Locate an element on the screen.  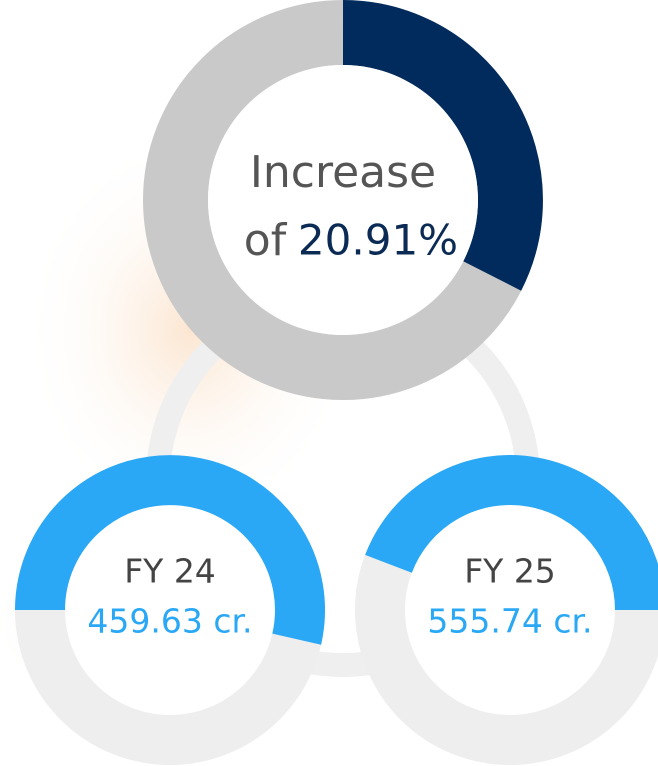
summary-value: 20.91% is located at coordinates (378, 240).